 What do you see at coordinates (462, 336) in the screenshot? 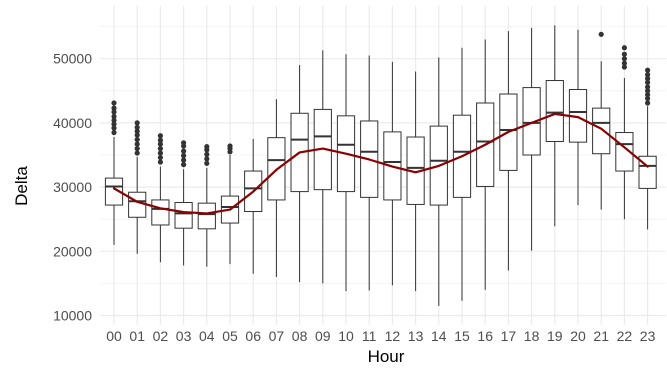
I see `x-tick-label: 15` at bounding box center [462, 336].